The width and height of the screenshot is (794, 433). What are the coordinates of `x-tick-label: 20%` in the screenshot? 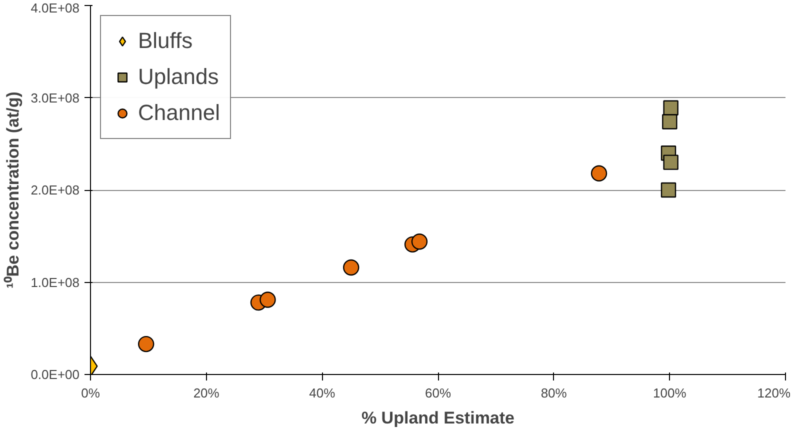 It's located at (206, 393).